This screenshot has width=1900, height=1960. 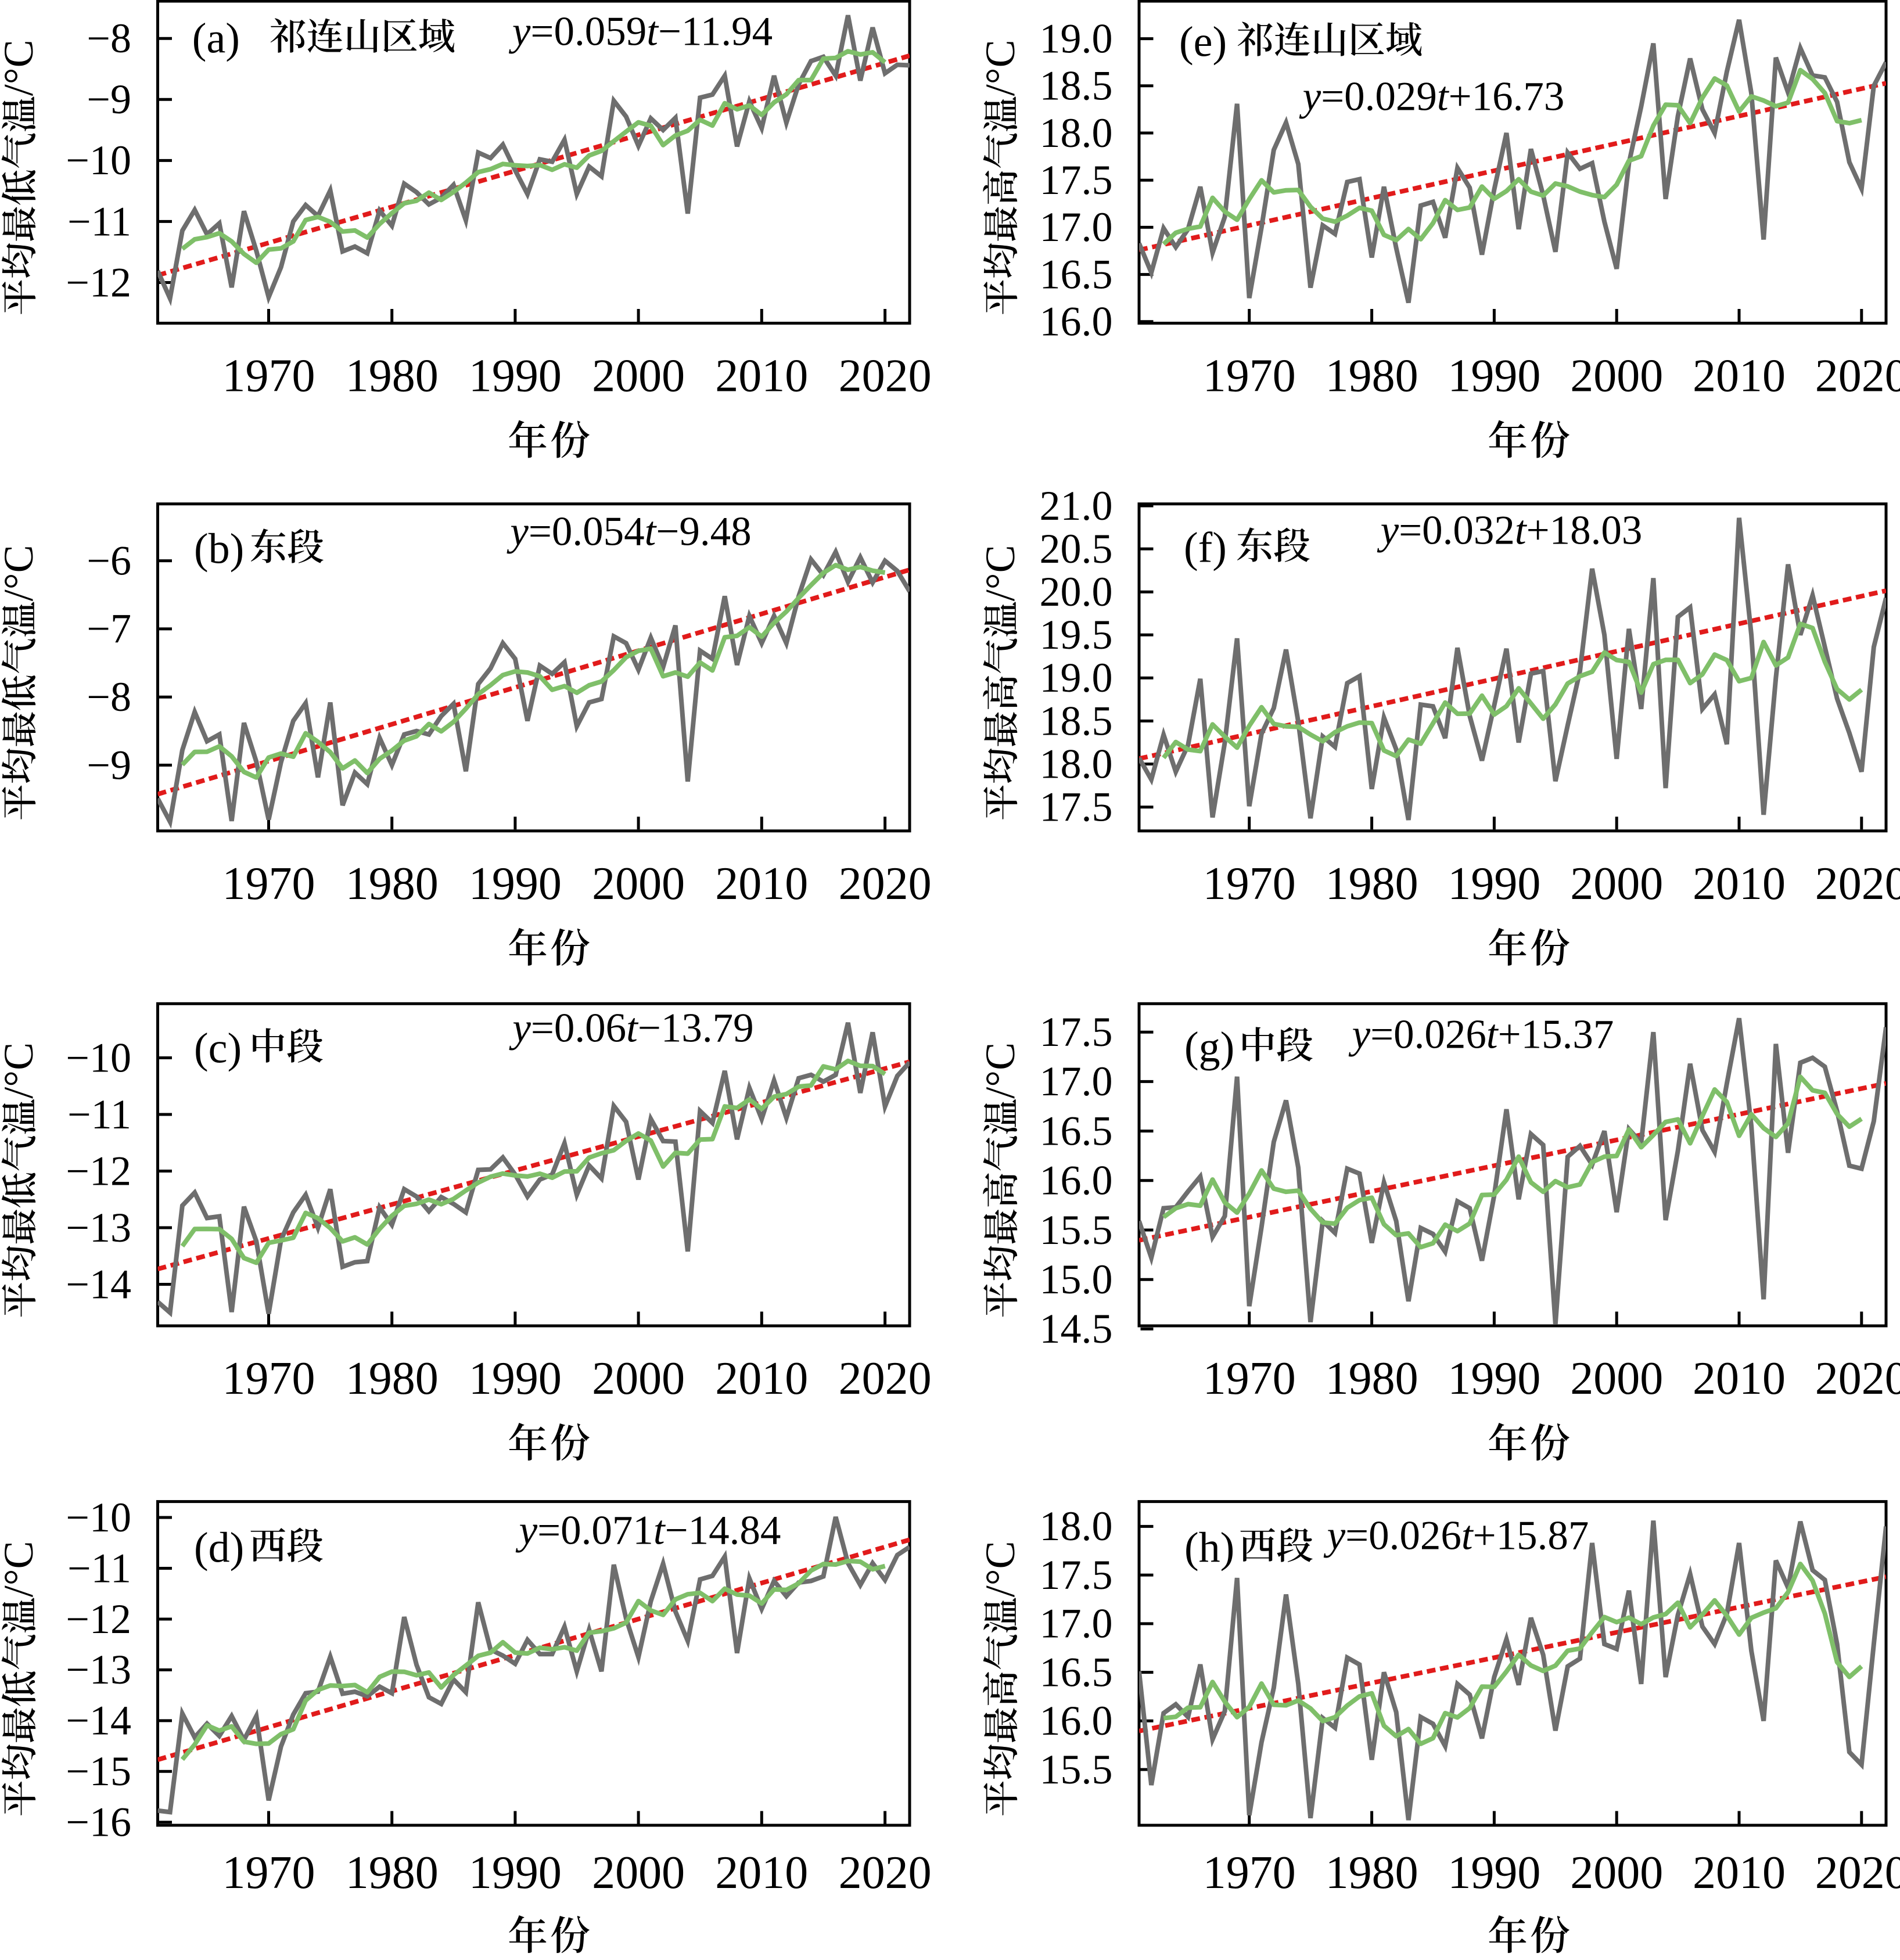 I want to click on svg-text: y=0.026t+15.87, so click(x=1457, y=1536).